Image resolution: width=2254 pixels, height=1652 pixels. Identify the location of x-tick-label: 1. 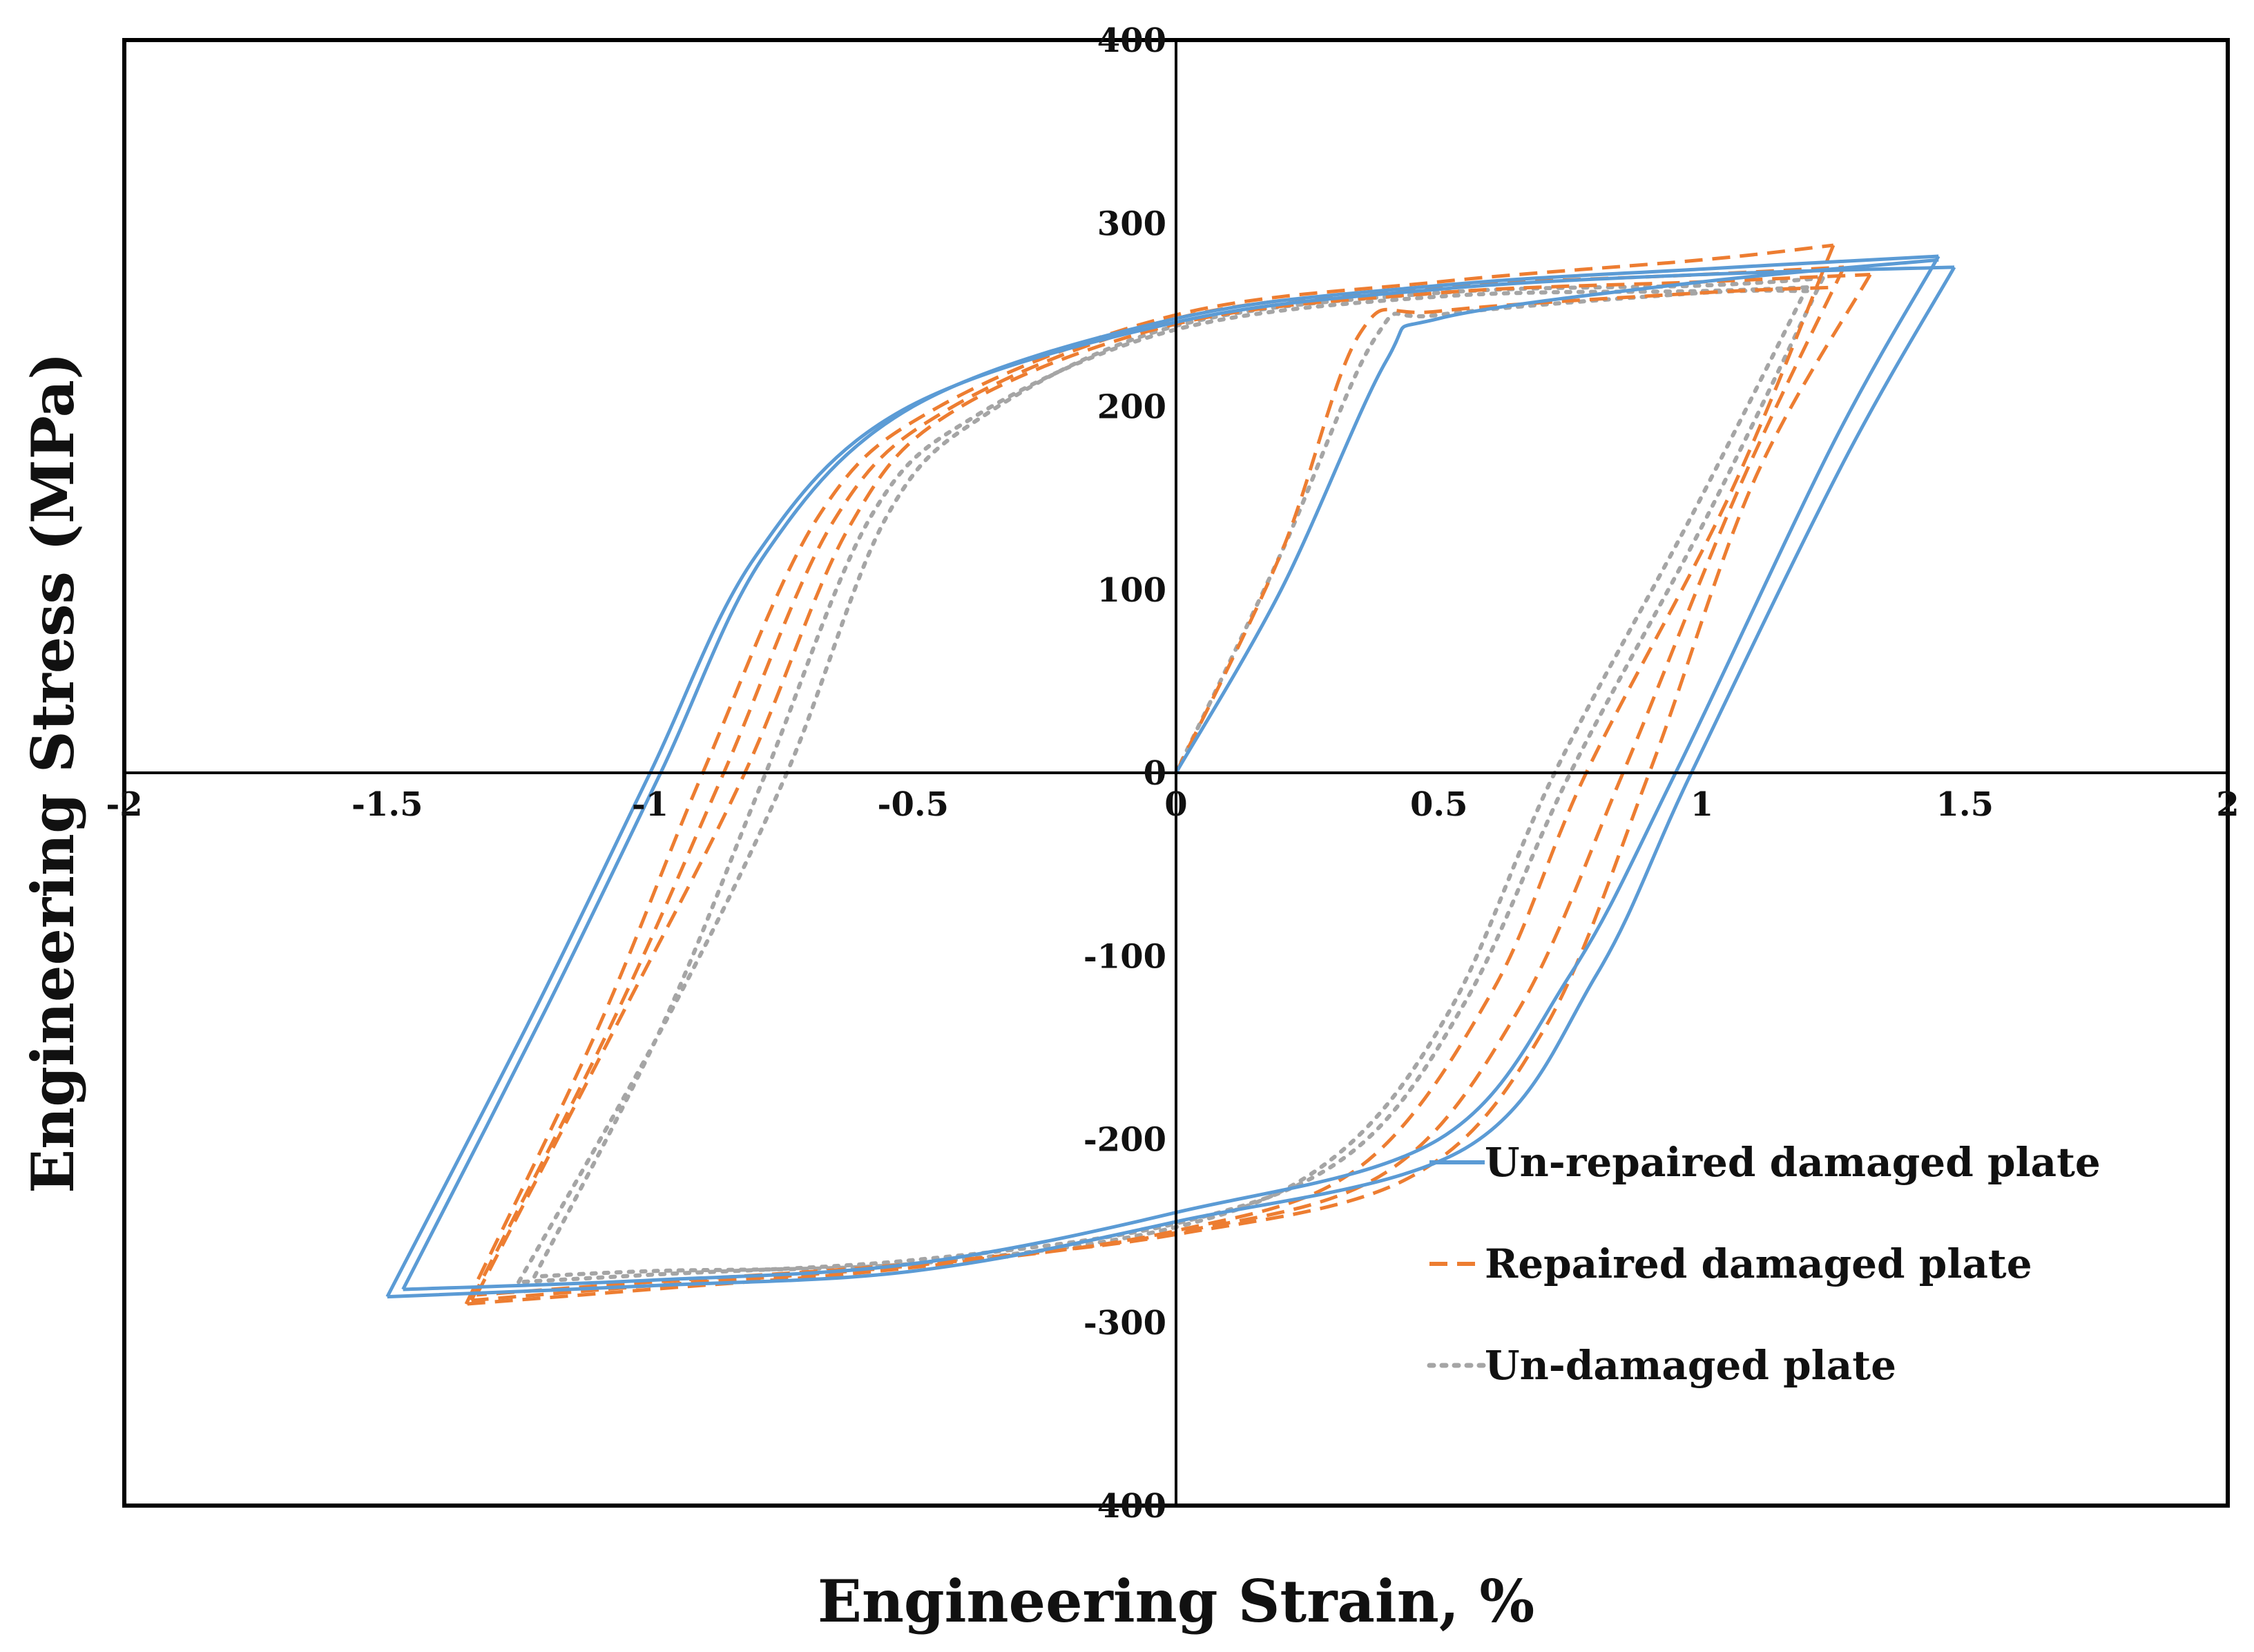
(1701, 804).